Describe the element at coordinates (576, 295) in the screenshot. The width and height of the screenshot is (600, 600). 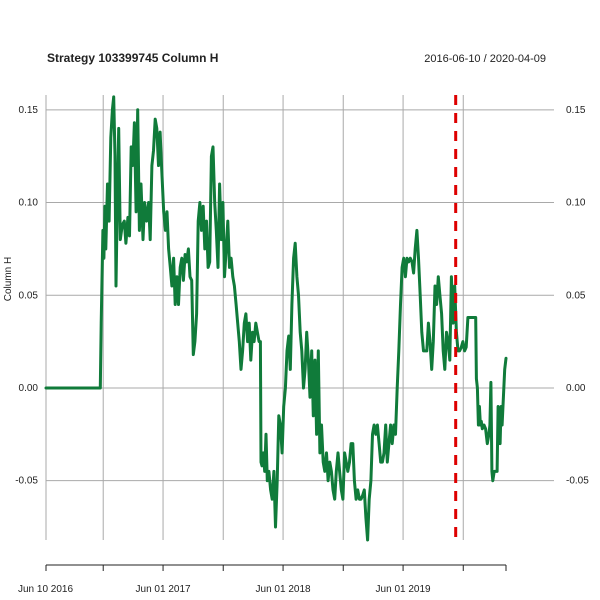
I see `y-tick-label-right: 0.05` at that location.